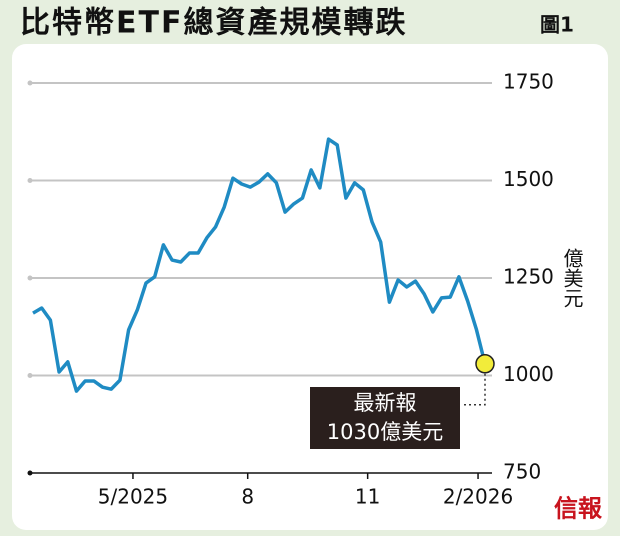 This screenshot has height=536, width=620. I want to click on y-tick-label: 1750, so click(528, 82).